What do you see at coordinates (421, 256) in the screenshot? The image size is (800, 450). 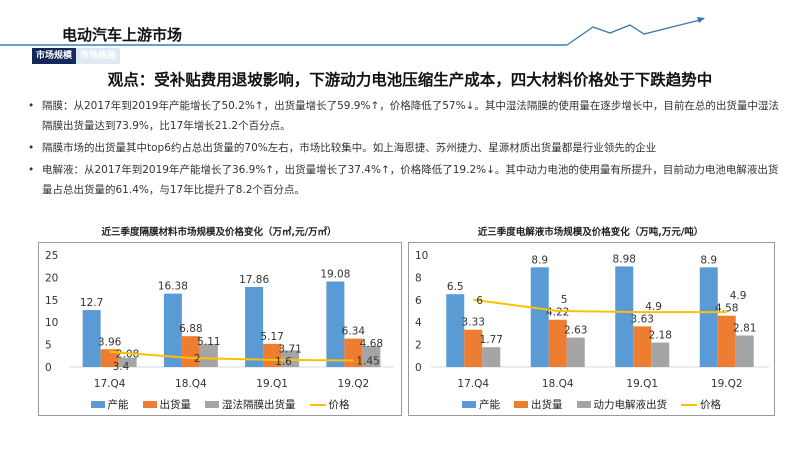 I see `y-tick-label: 10` at bounding box center [421, 256].